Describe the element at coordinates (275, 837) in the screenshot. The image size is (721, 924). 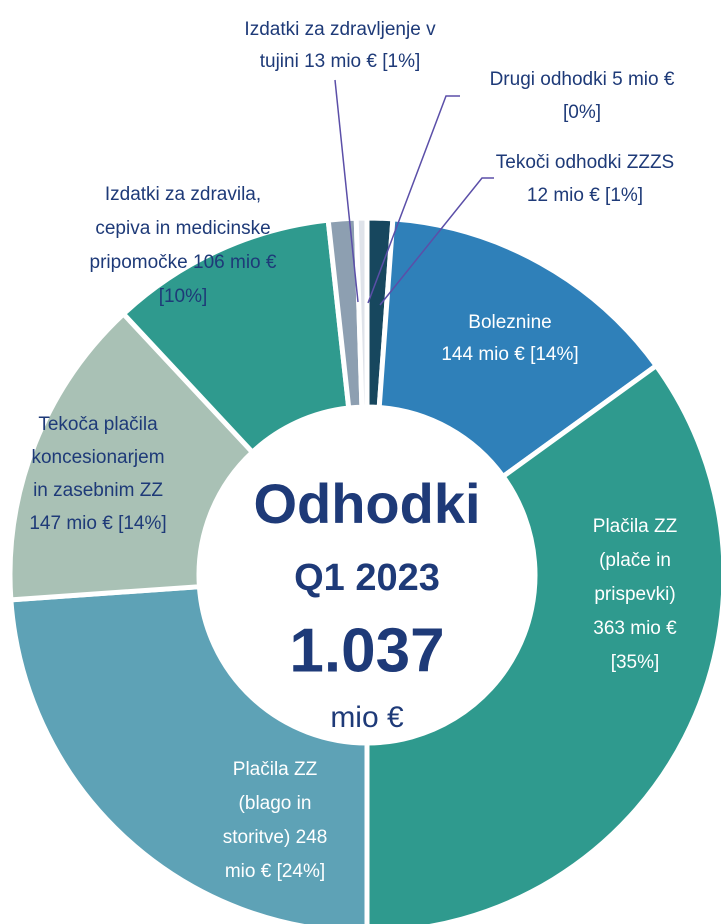
I see `slice-label: storitve) 248` at that location.